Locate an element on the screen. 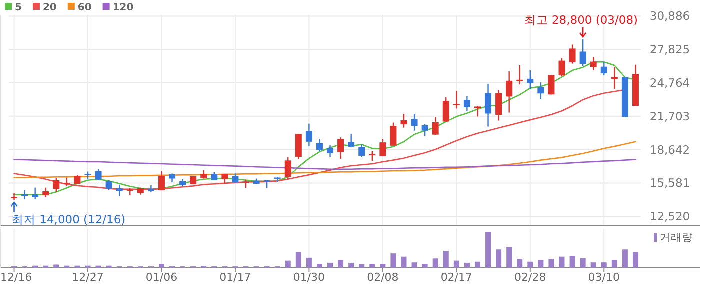  x-tick-label: 01/17 is located at coordinates (236, 277).